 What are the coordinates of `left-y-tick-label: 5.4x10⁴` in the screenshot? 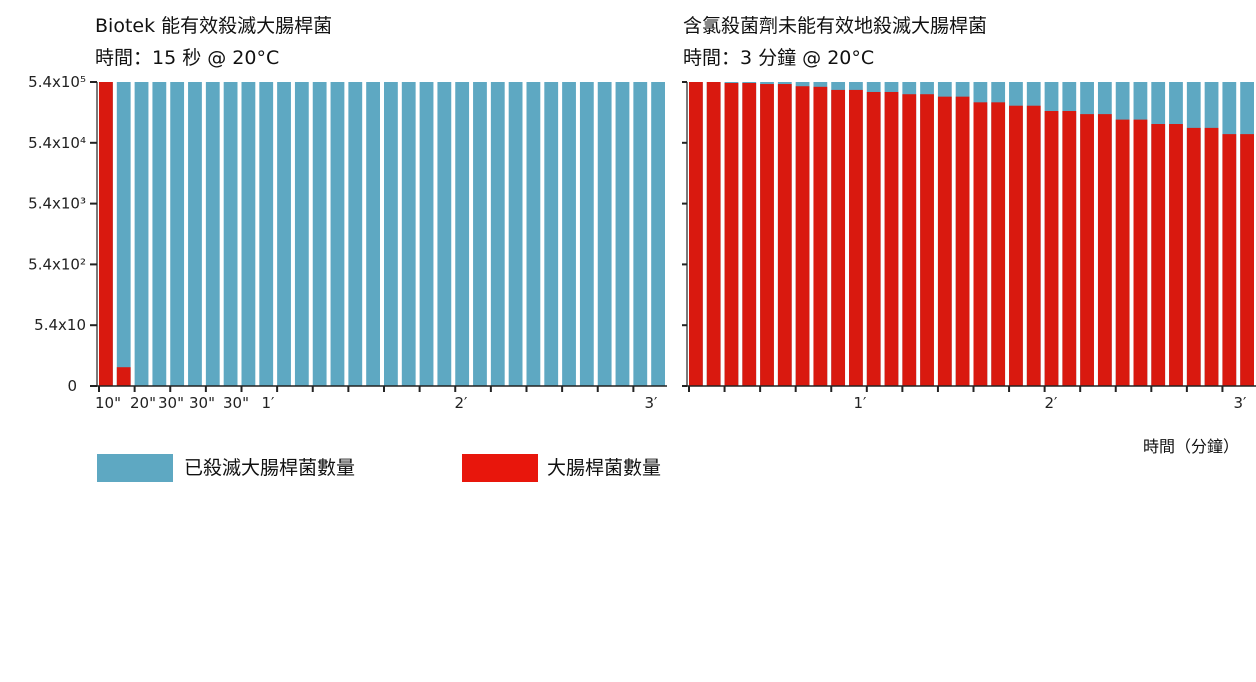 It's located at (57, 143).